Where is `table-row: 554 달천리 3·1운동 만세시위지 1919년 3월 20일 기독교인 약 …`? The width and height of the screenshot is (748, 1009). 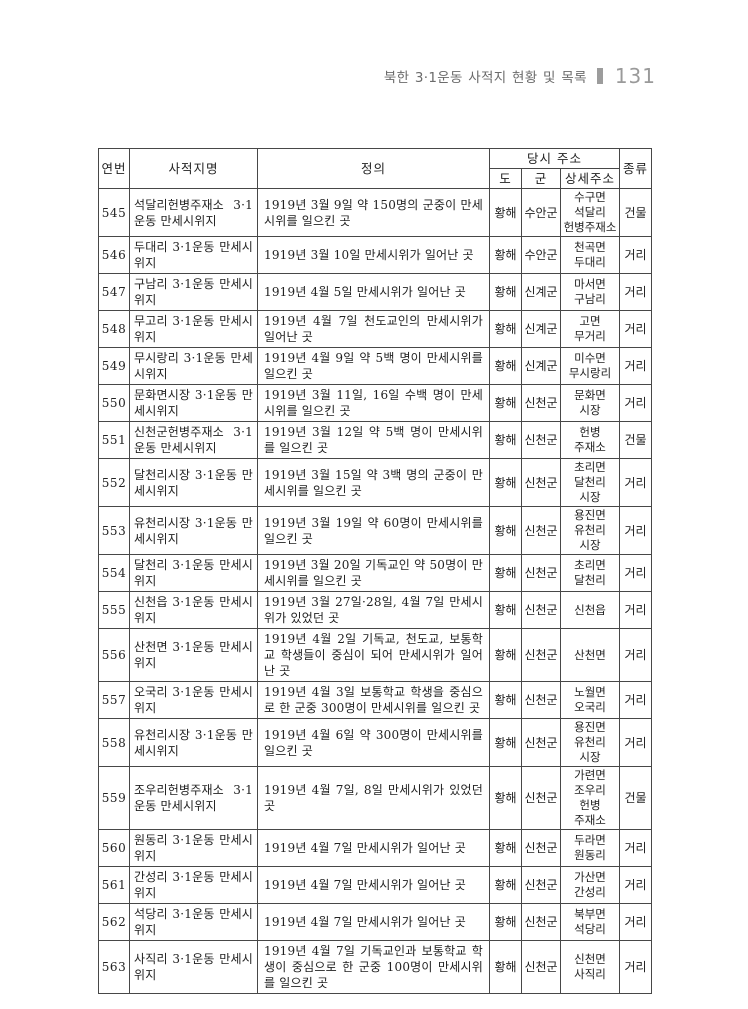
table-row: 554 달천리 3·1운동 만세시위지 1919년 3월 20일 기독교인 약 … is located at coordinates (375, 573).